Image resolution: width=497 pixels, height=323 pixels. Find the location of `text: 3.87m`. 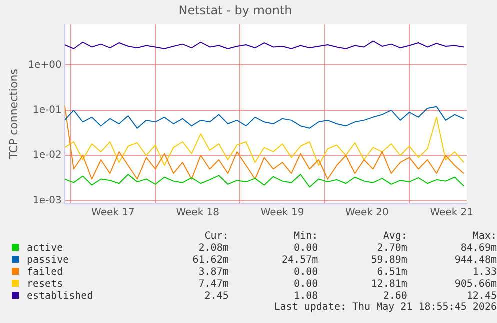

text: 3.87m is located at coordinates (213, 272).